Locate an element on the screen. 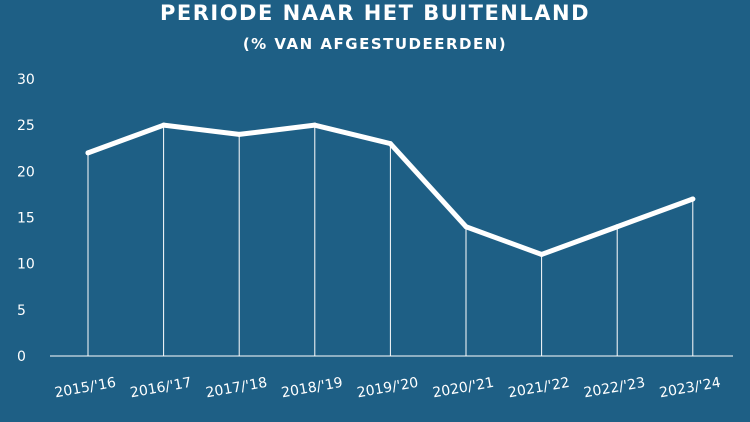  y-tick-label: 0 is located at coordinates (21, 357).